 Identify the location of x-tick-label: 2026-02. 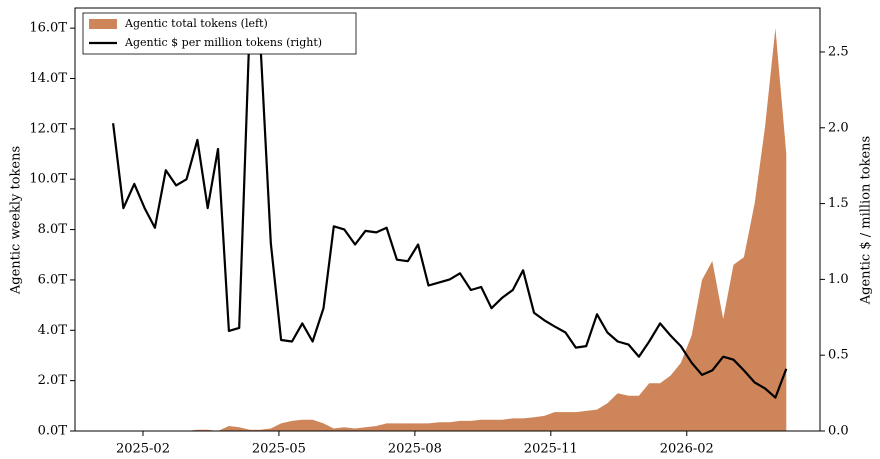
(687, 449).